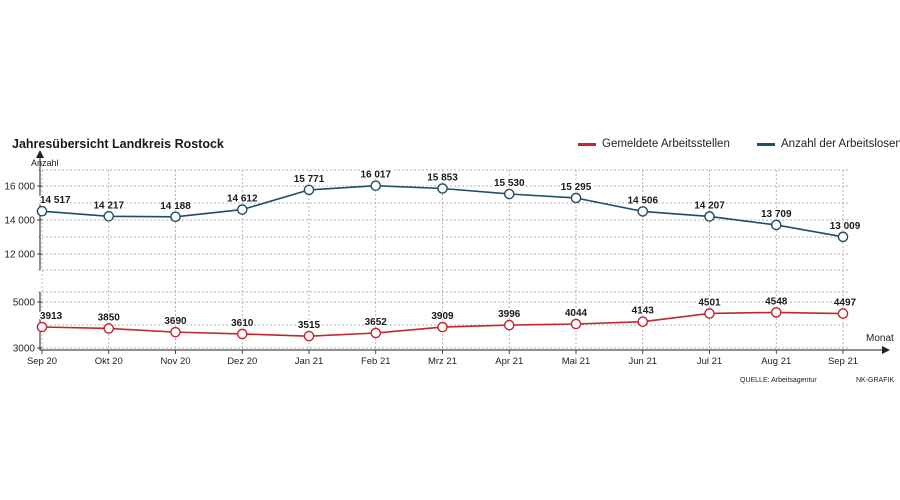 The width and height of the screenshot is (900, 500). What do you see at coordinates (643, 311) in the screenshot?
I see `data-label: 4143` at bounding box center [643, 311].